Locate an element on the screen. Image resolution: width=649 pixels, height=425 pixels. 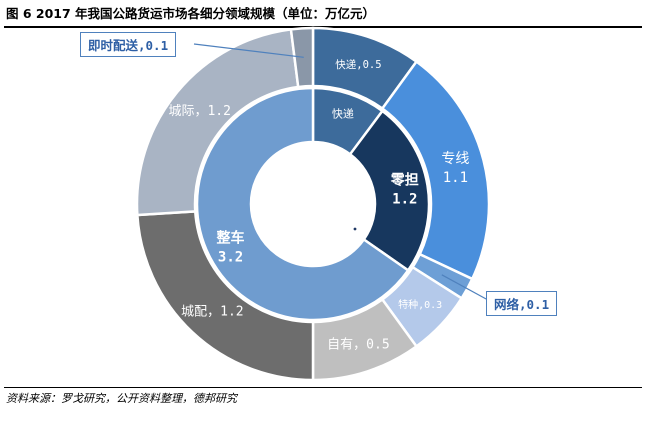
inner-label-express: 快递 is located at coordinates (343, 114).